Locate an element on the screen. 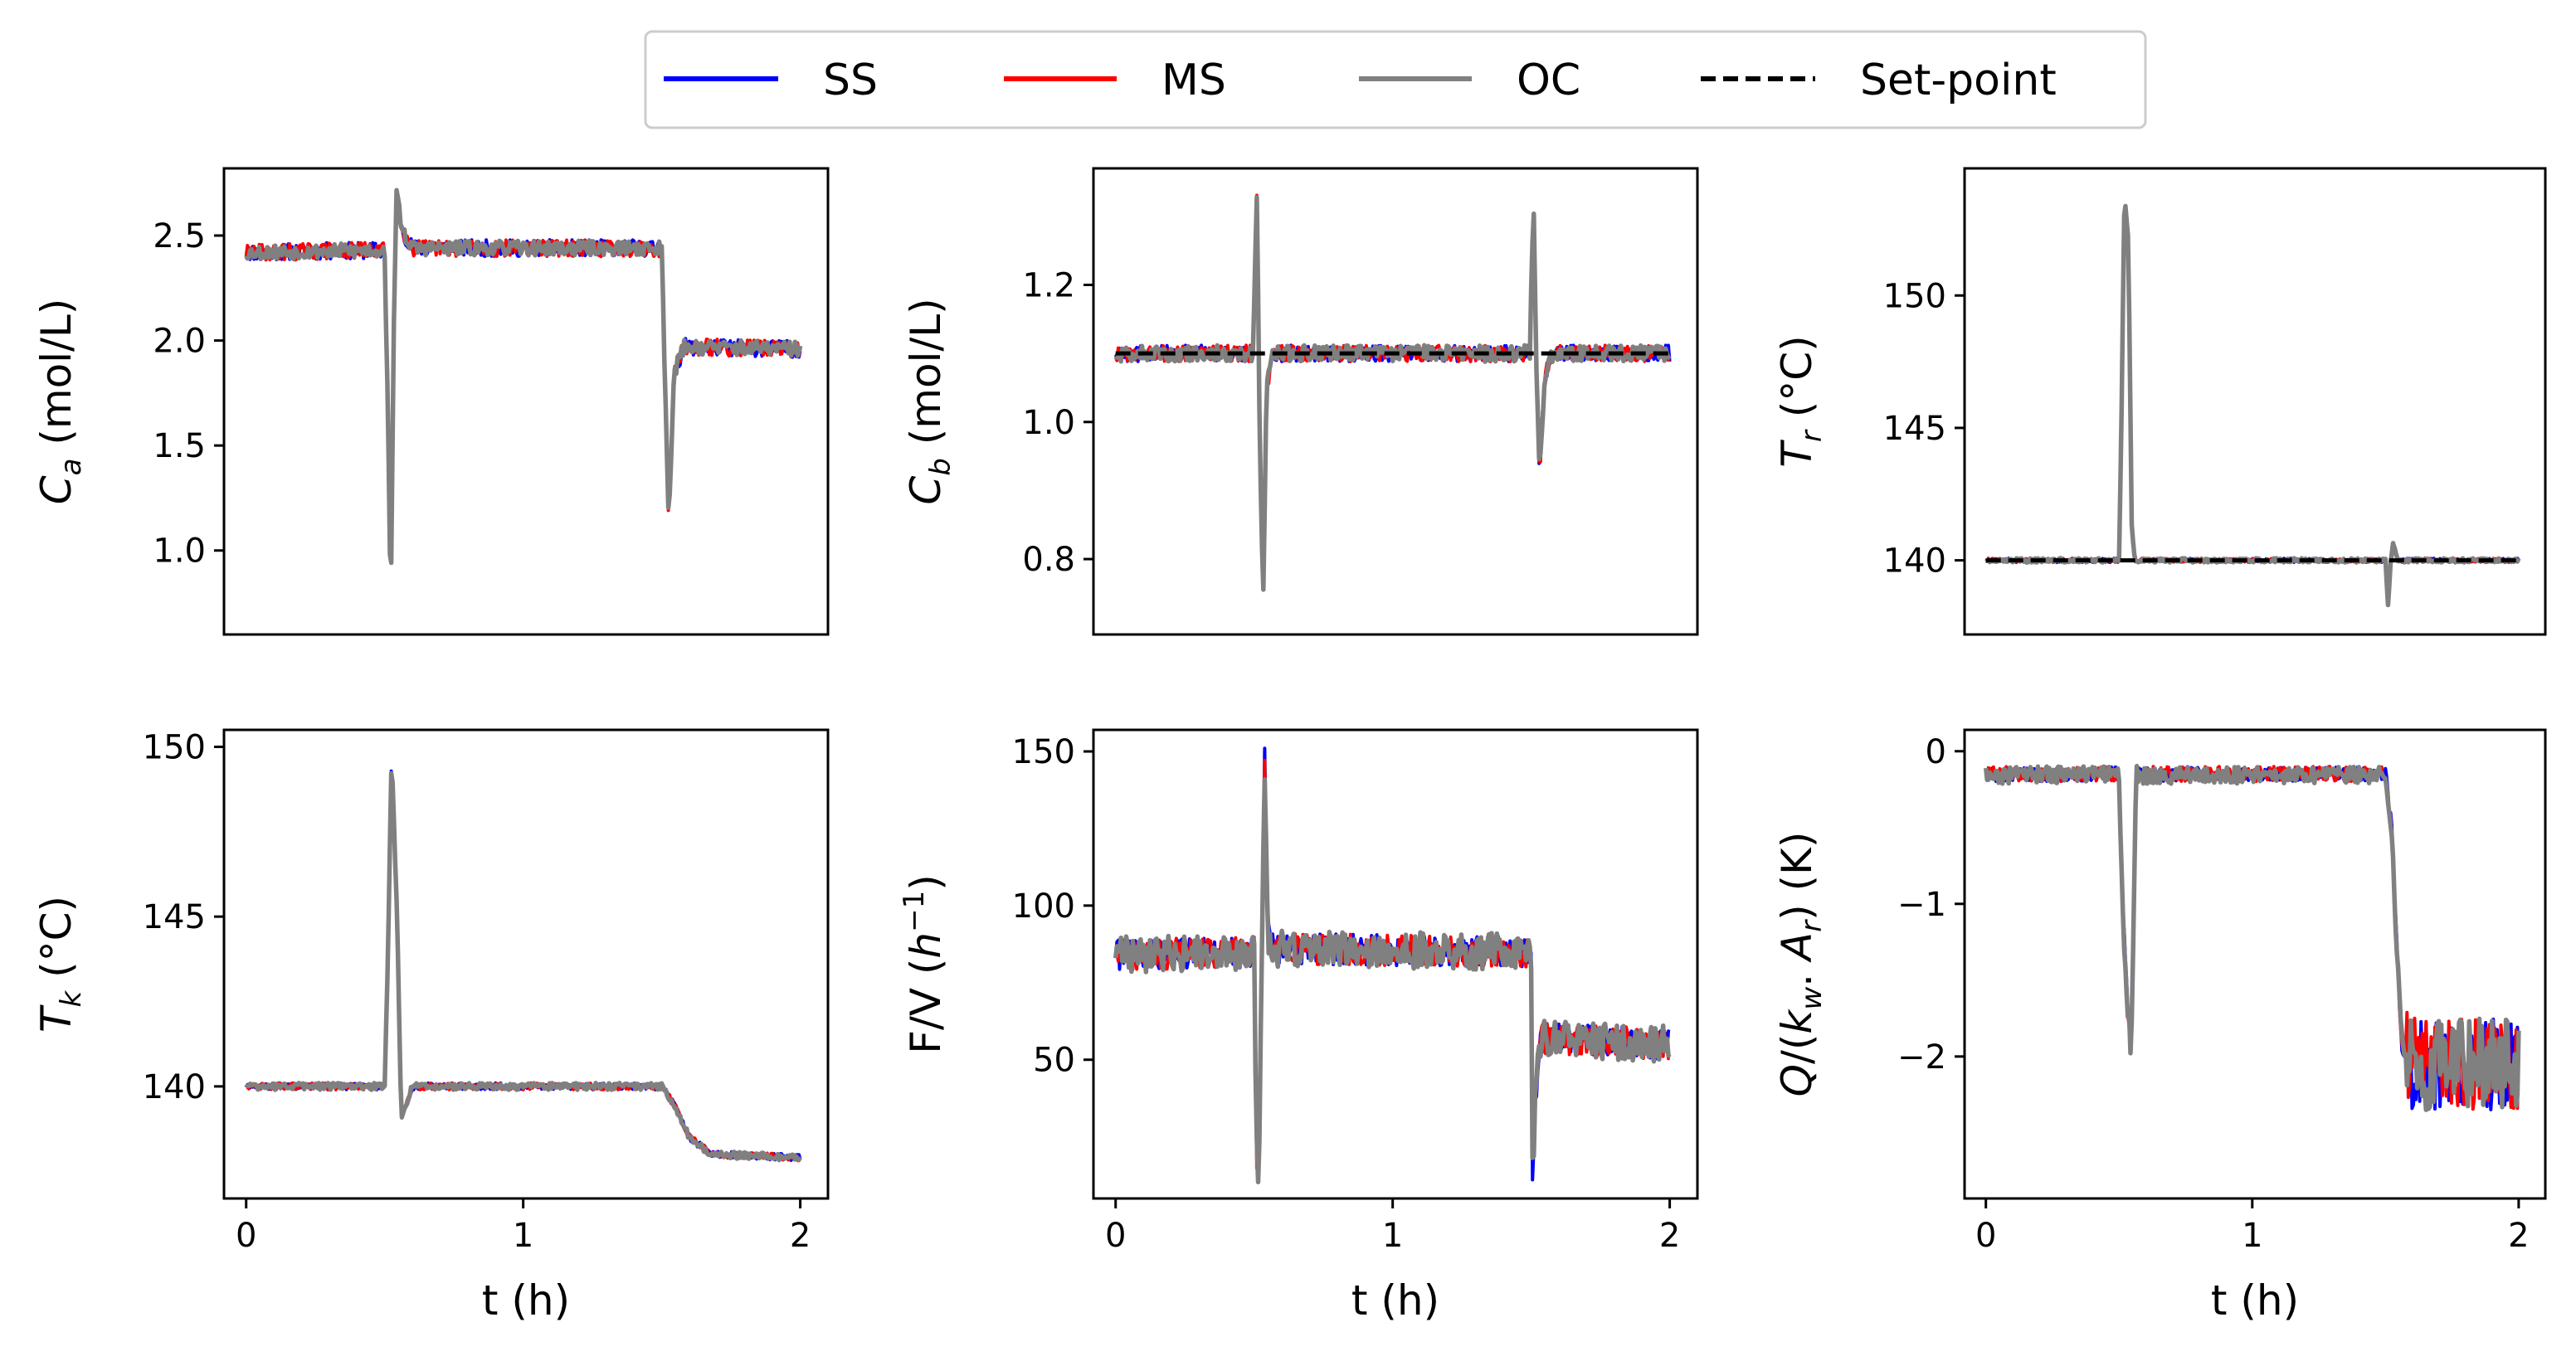  axes-frame-fv is located at coordinates (1395, 964).